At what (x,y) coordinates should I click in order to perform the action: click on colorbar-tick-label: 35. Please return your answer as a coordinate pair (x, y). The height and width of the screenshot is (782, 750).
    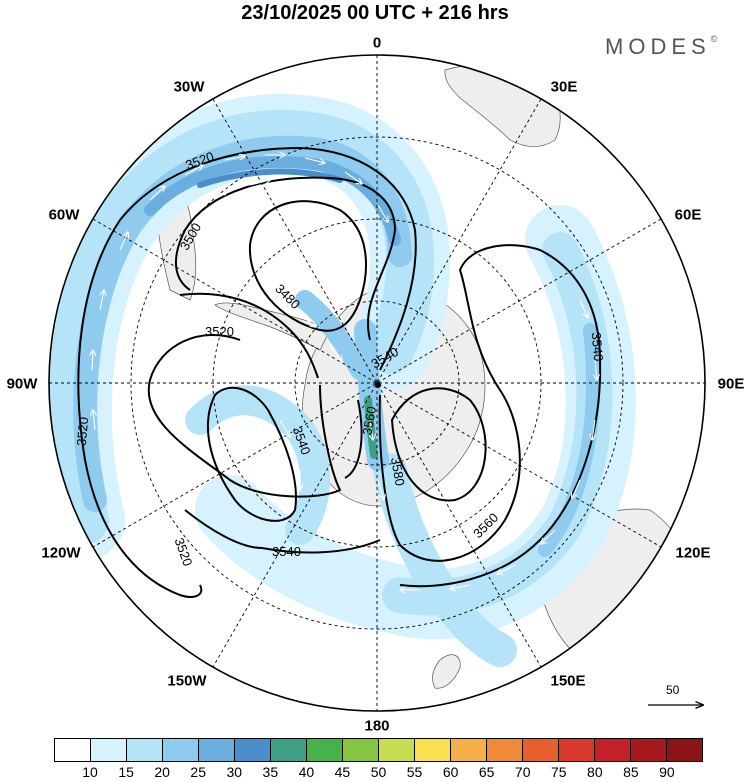
    Looking at the image, I should click on (270, 772).